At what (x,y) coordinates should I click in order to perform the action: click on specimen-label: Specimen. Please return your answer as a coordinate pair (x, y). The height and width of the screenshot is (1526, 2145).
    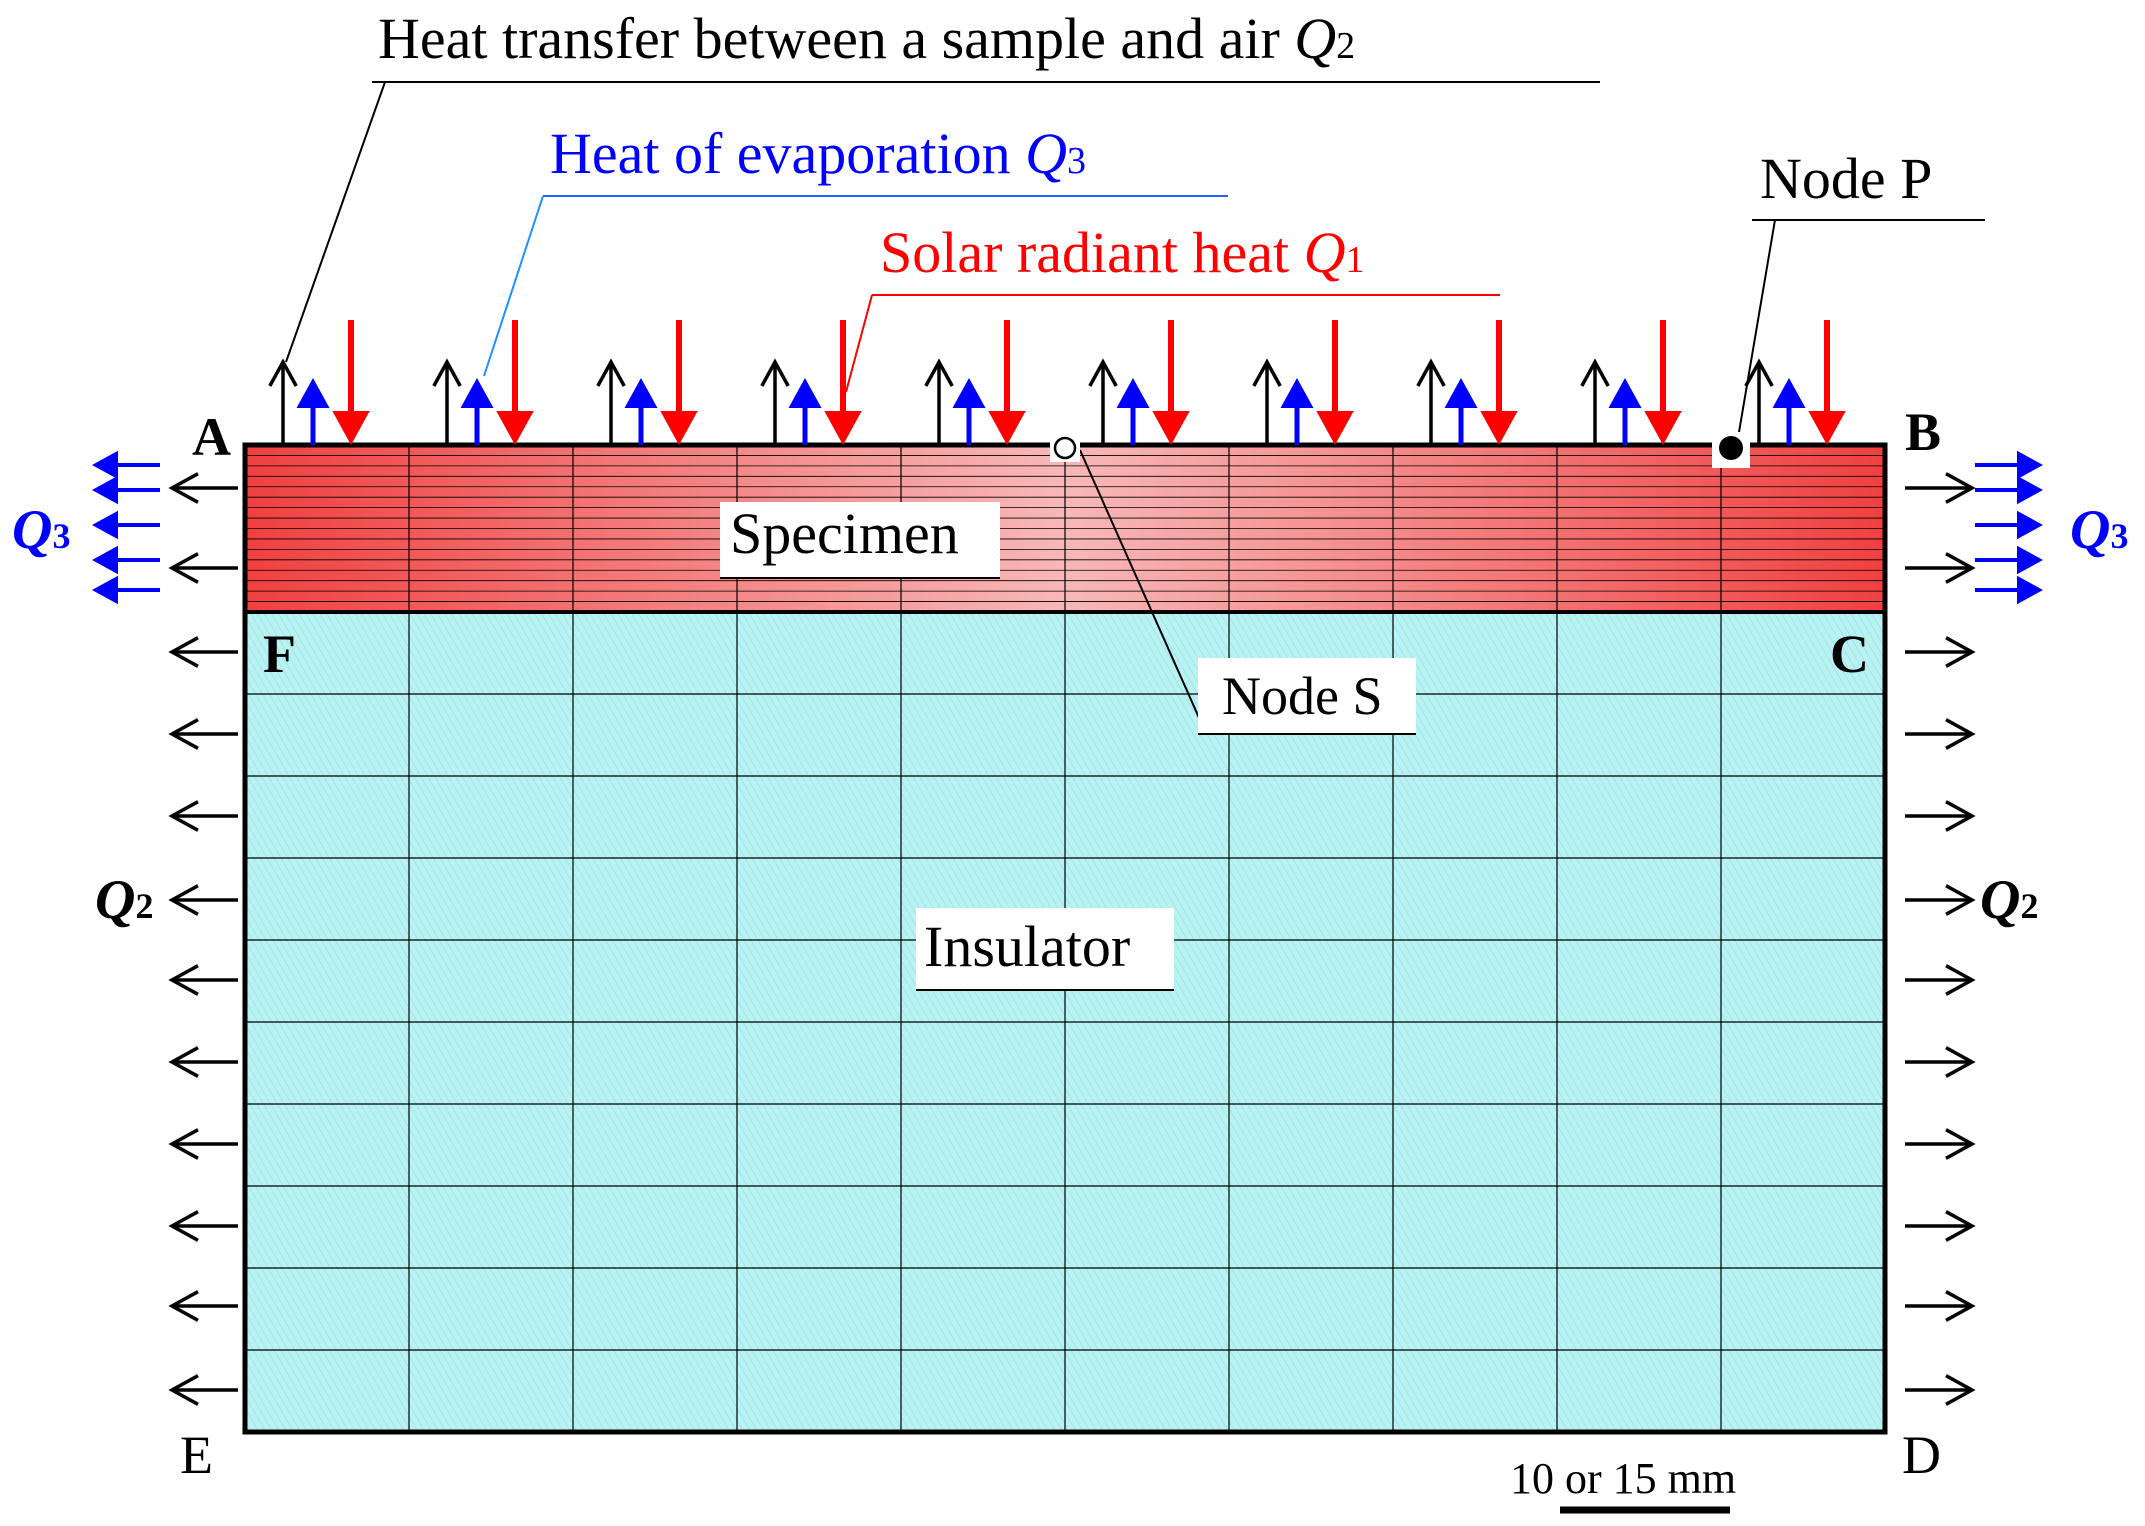
    Looking at the image, I should click on (844, 533).